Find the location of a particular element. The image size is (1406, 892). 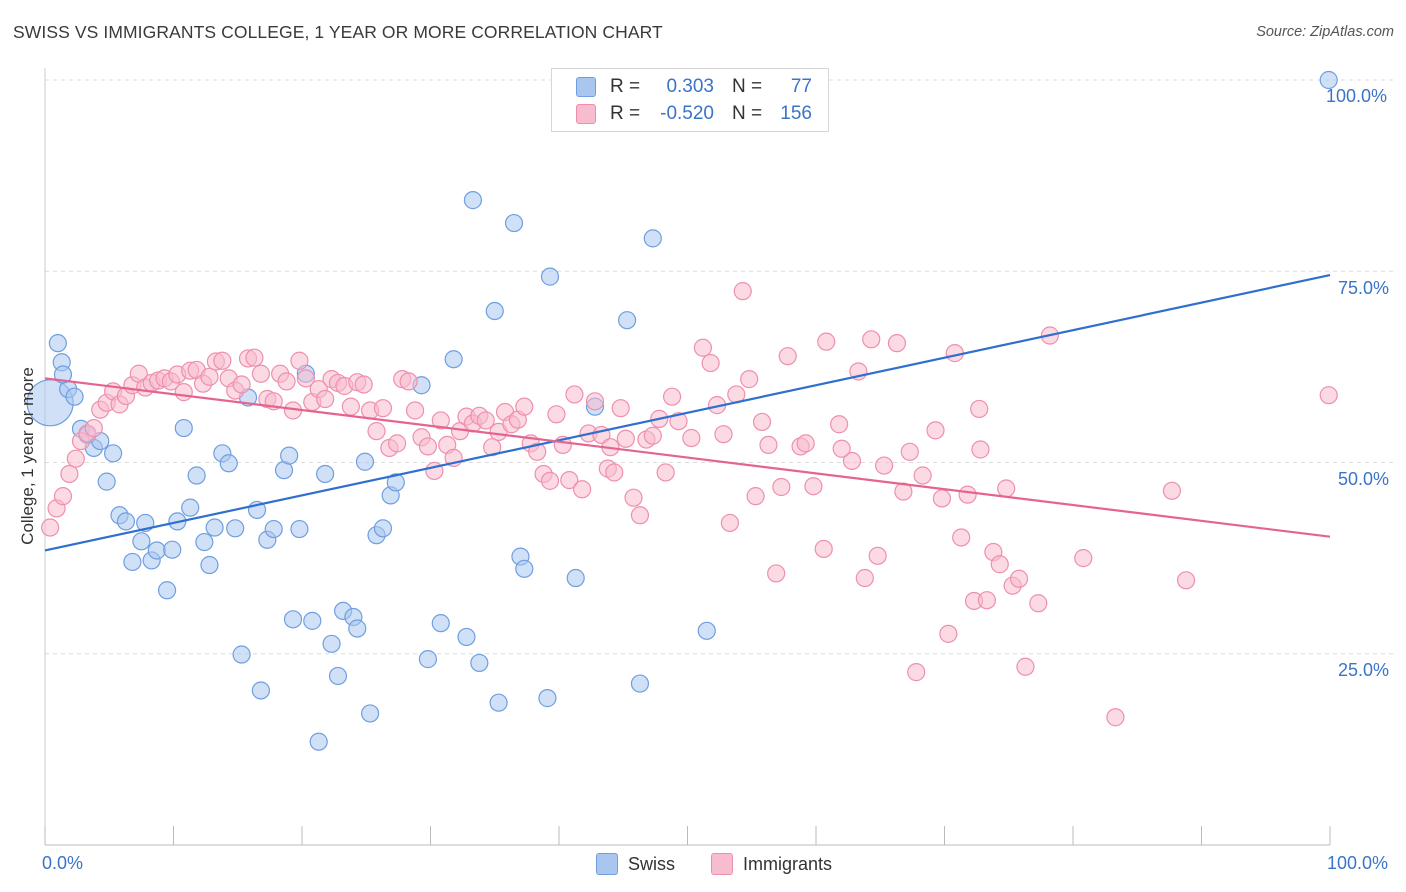

swiss-swatch is located at coordinates (586, 87).